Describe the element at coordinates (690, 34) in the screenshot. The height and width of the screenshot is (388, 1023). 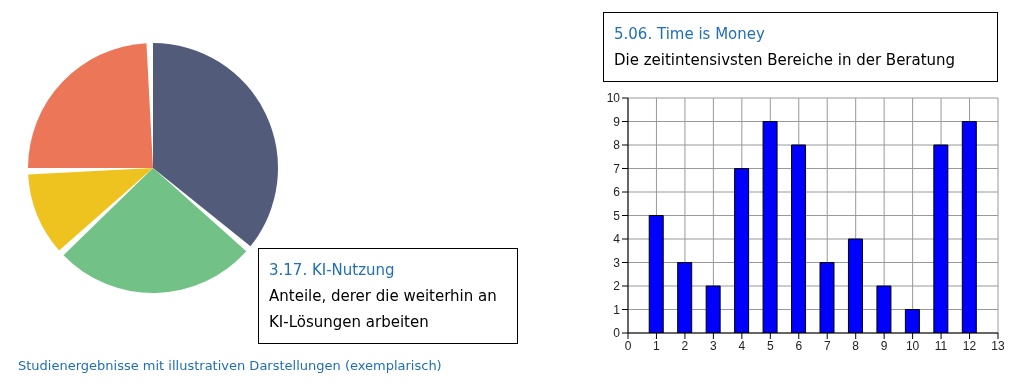
I see `chart-title: 5.06. Time is Money` at that location.